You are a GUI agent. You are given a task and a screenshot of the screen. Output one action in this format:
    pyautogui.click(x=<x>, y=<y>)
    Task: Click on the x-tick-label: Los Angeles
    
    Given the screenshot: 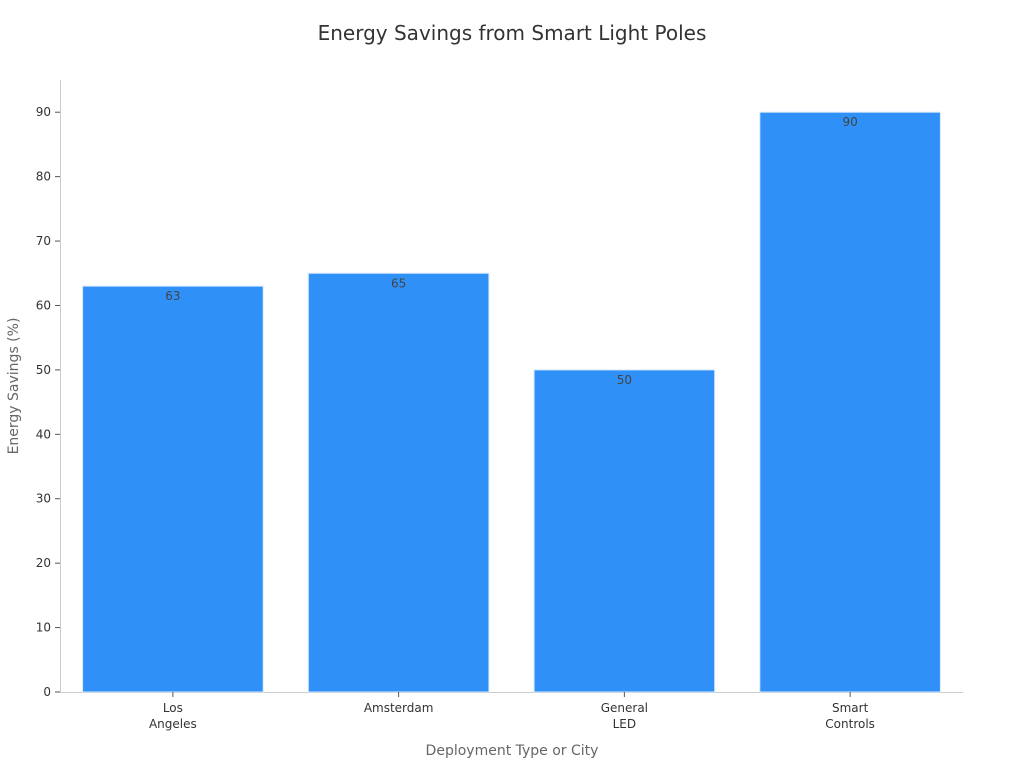 What is the action you would take?
    pyautogui.click(x=173, y=716)
    